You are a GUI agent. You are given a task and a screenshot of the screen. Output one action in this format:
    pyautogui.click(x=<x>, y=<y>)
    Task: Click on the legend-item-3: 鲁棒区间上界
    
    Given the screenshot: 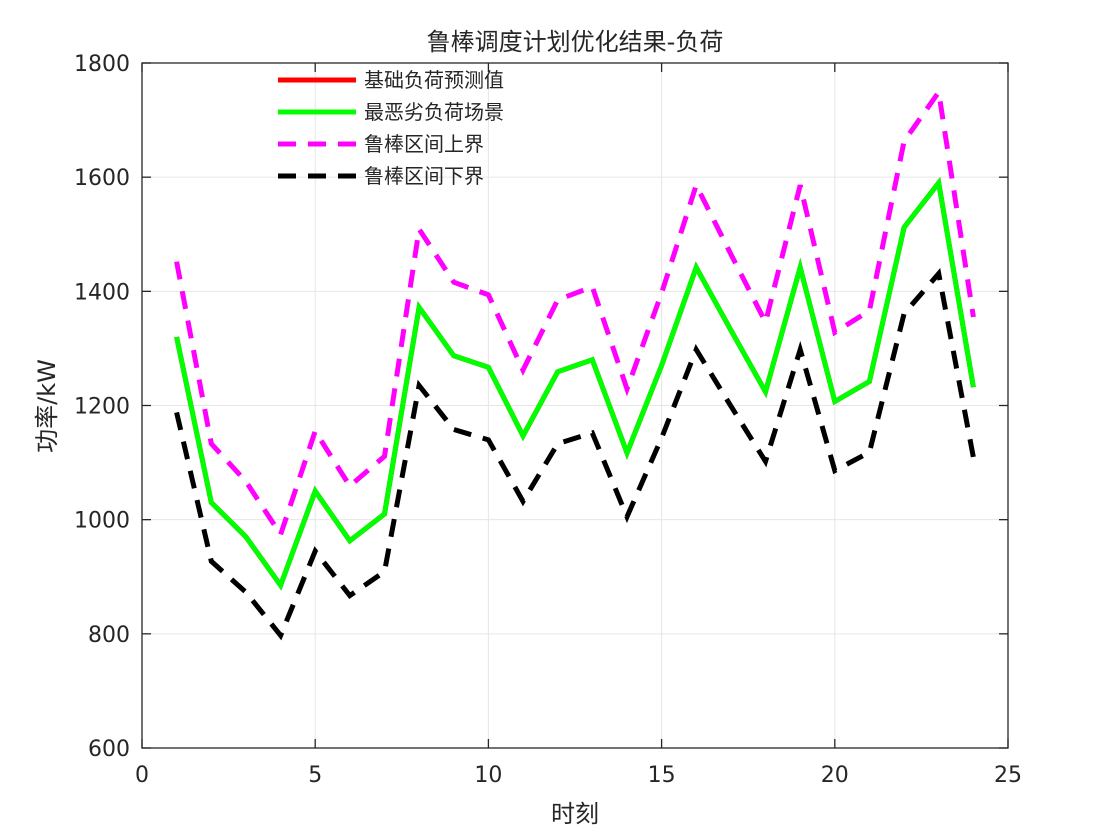 What is the action you would take?
    pyautogui.click(x=381, y=144)
    